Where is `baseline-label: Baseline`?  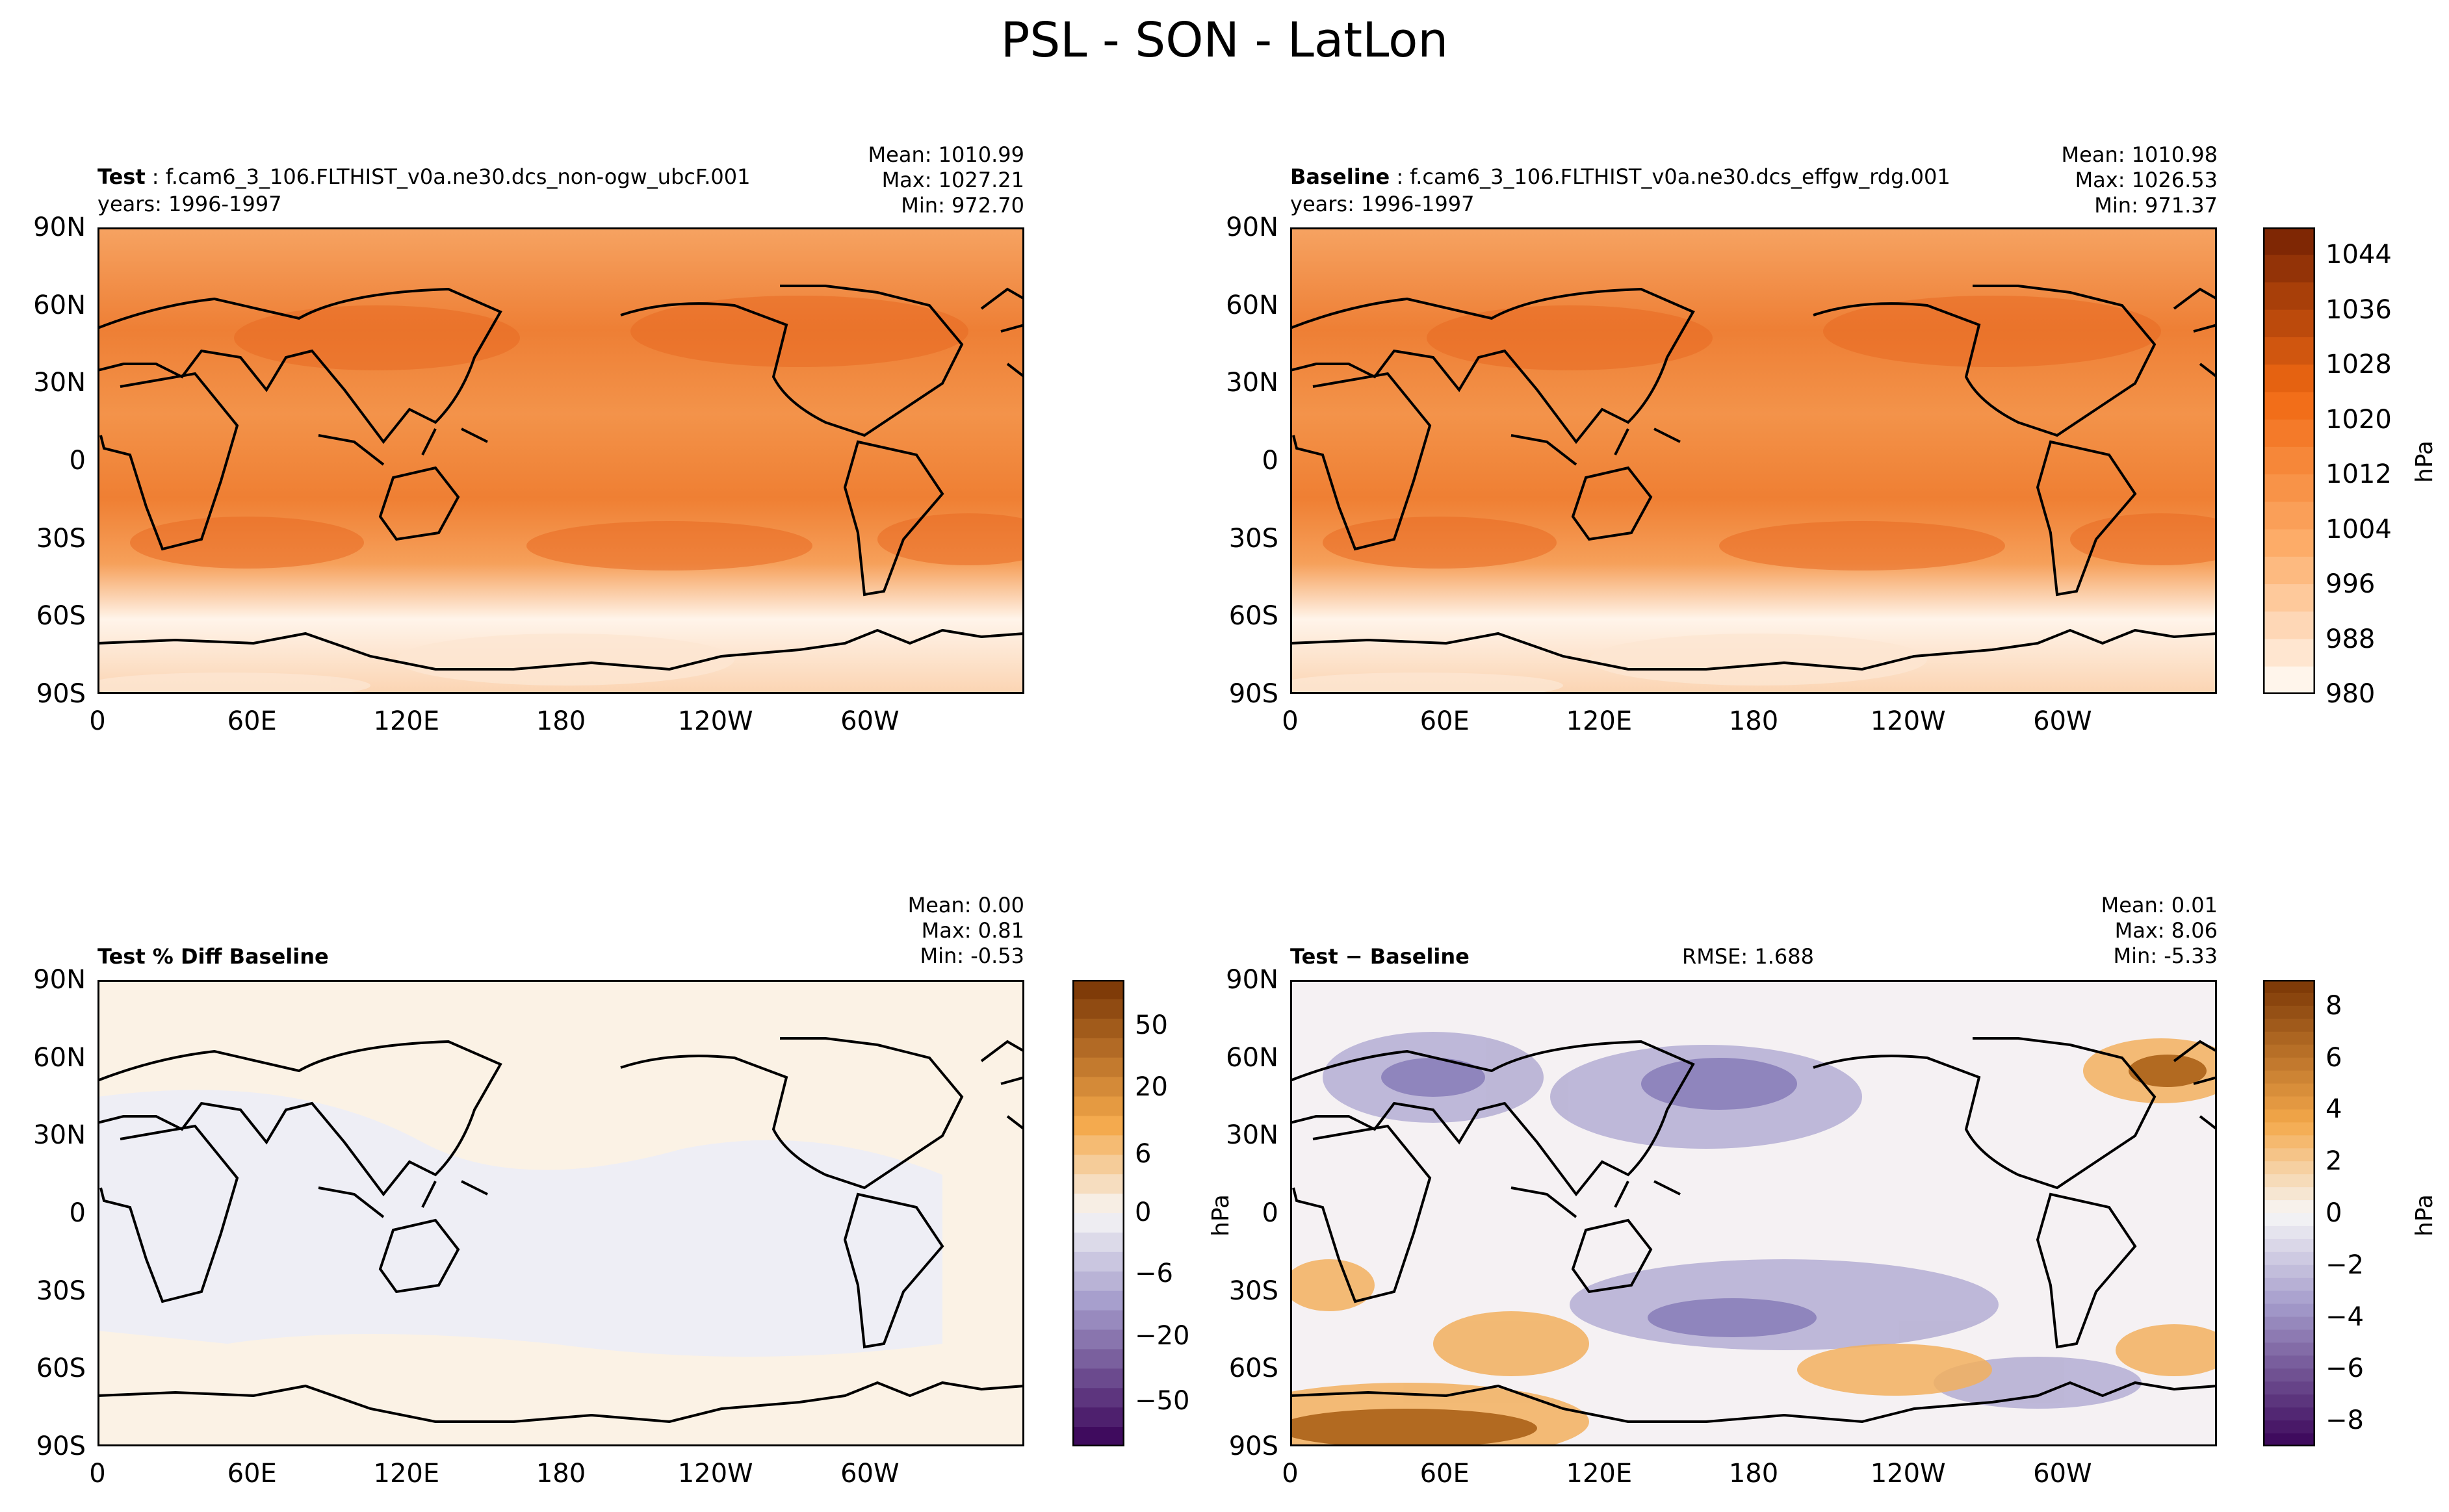
baseline-label: Baseline is located at coordinates (1340, 176).